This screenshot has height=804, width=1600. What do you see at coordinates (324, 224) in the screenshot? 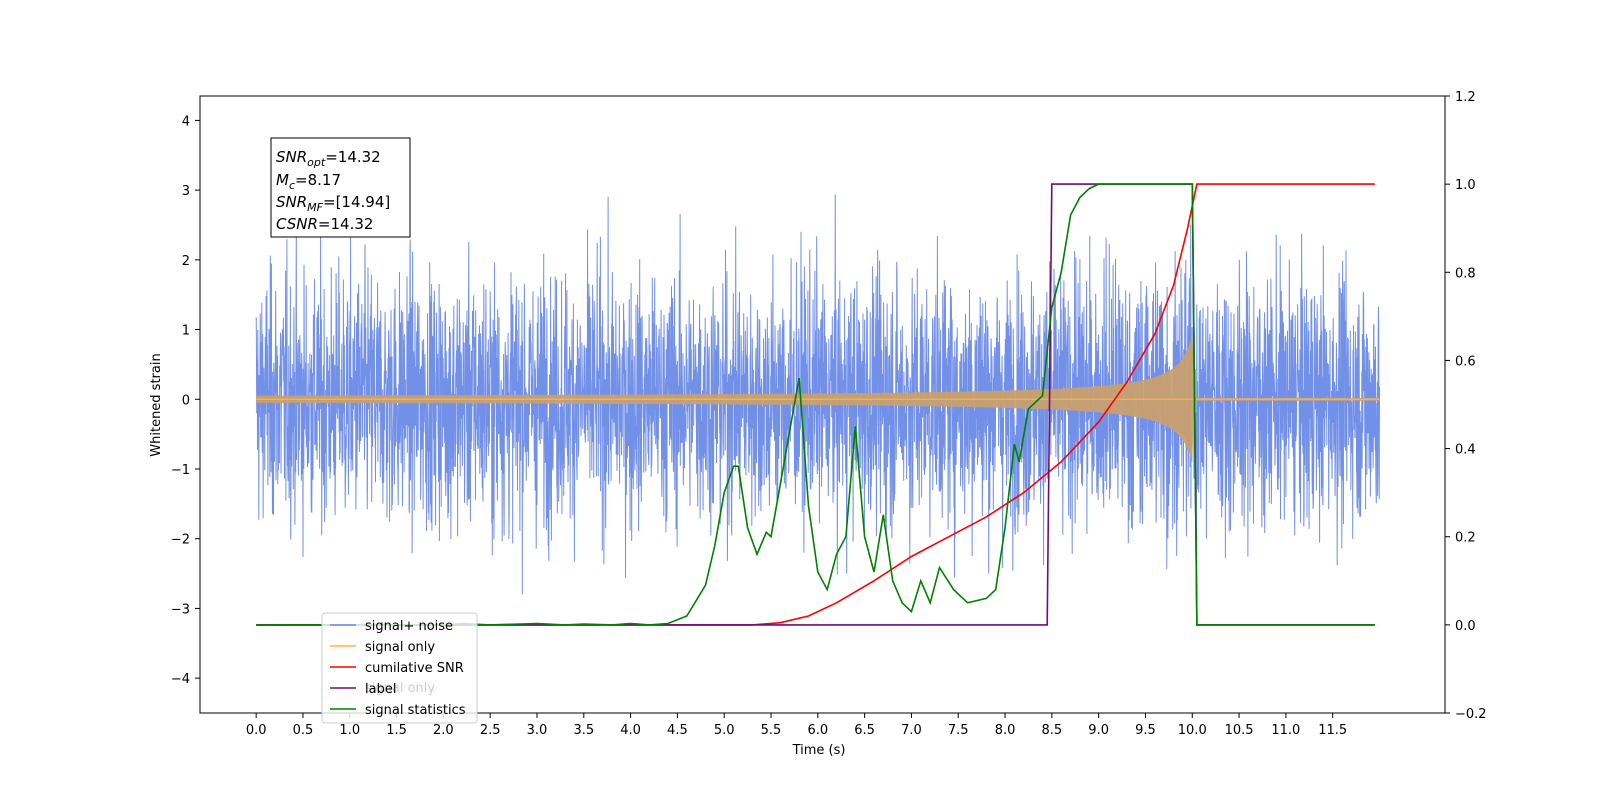
I see `annotation-line-csnr: CSNR=14.32` at bounding box center [324, 224].